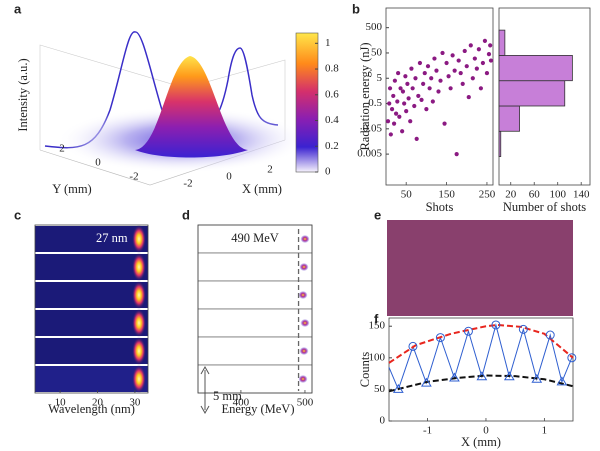 The height and width of the screenshot is (451, 600). Describe the element at coordinates (133, 177) in the screenshot. I see `y-tick-label: -2` at that location.